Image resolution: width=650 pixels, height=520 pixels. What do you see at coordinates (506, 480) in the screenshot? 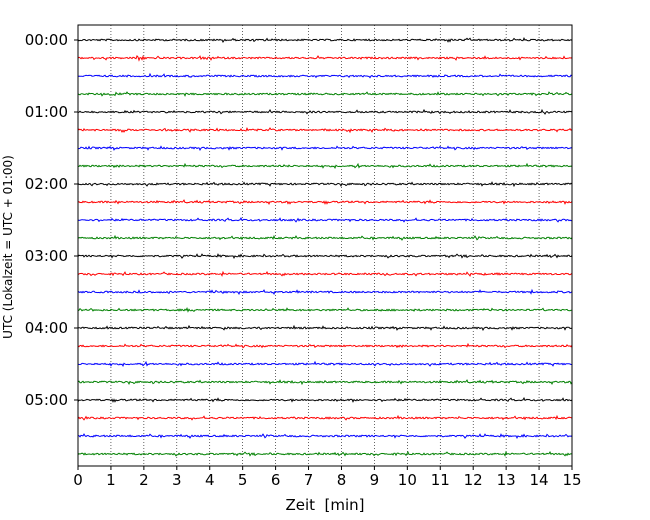
I see `x-tick-label: 13` at bounding box center [506, 480].